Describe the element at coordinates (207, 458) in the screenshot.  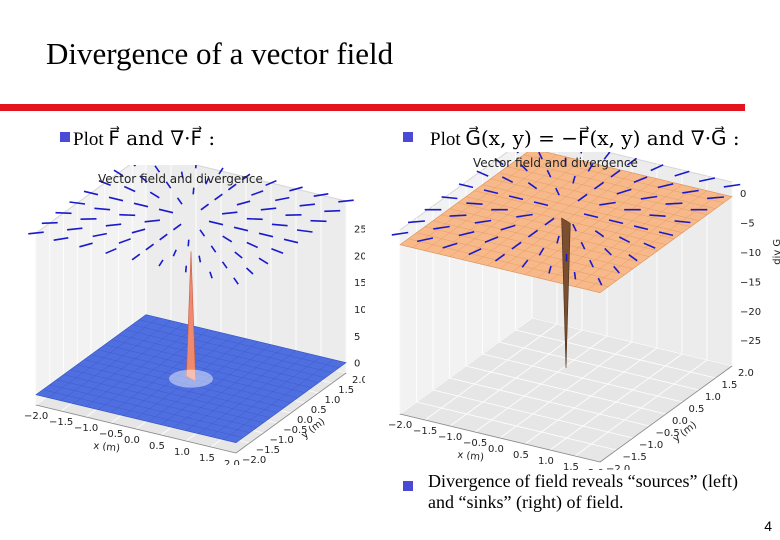
I see `x-tick-label: 1.5` at that location.